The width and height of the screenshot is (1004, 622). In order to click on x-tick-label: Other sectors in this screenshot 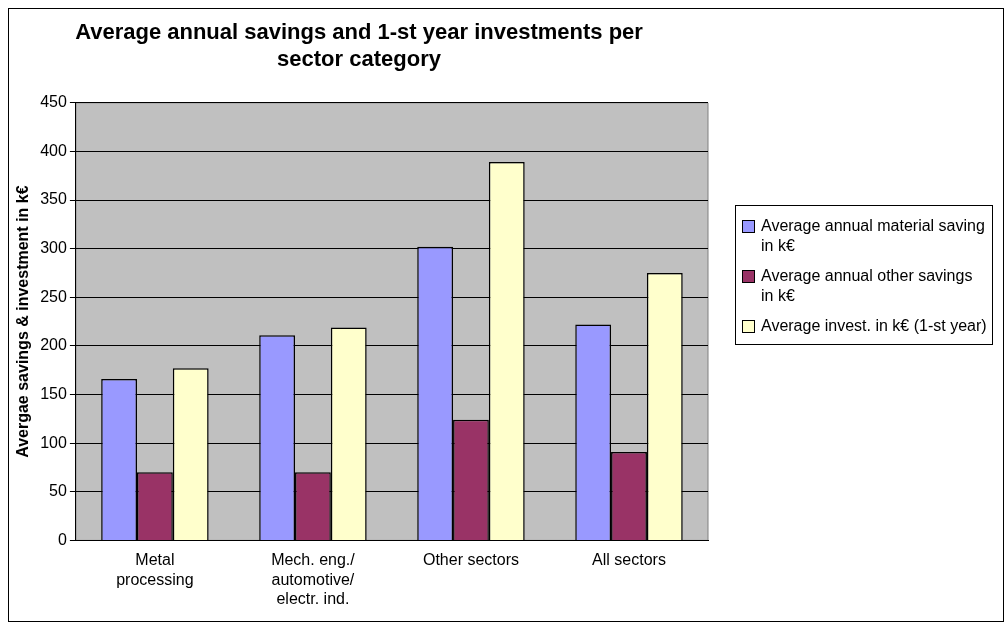, I will do `click(470, 560)`.